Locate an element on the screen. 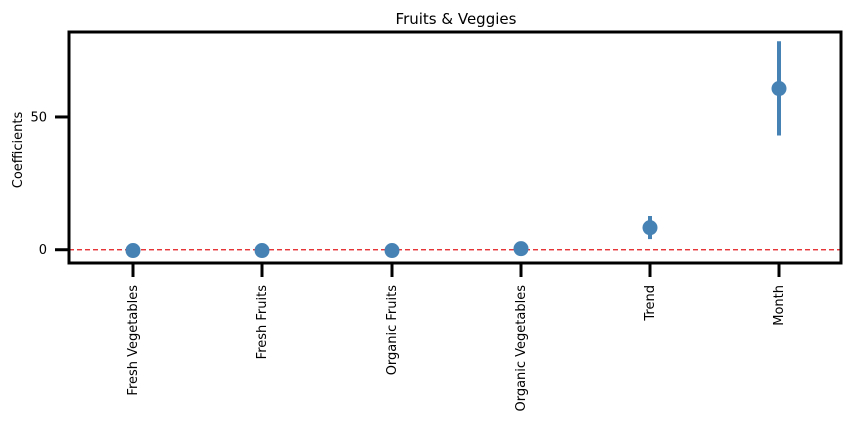 Image resolution: width=853 pixels, height=430 pixels. x-tick-label: Fresh Fruits is located at coordinates (262, 322).